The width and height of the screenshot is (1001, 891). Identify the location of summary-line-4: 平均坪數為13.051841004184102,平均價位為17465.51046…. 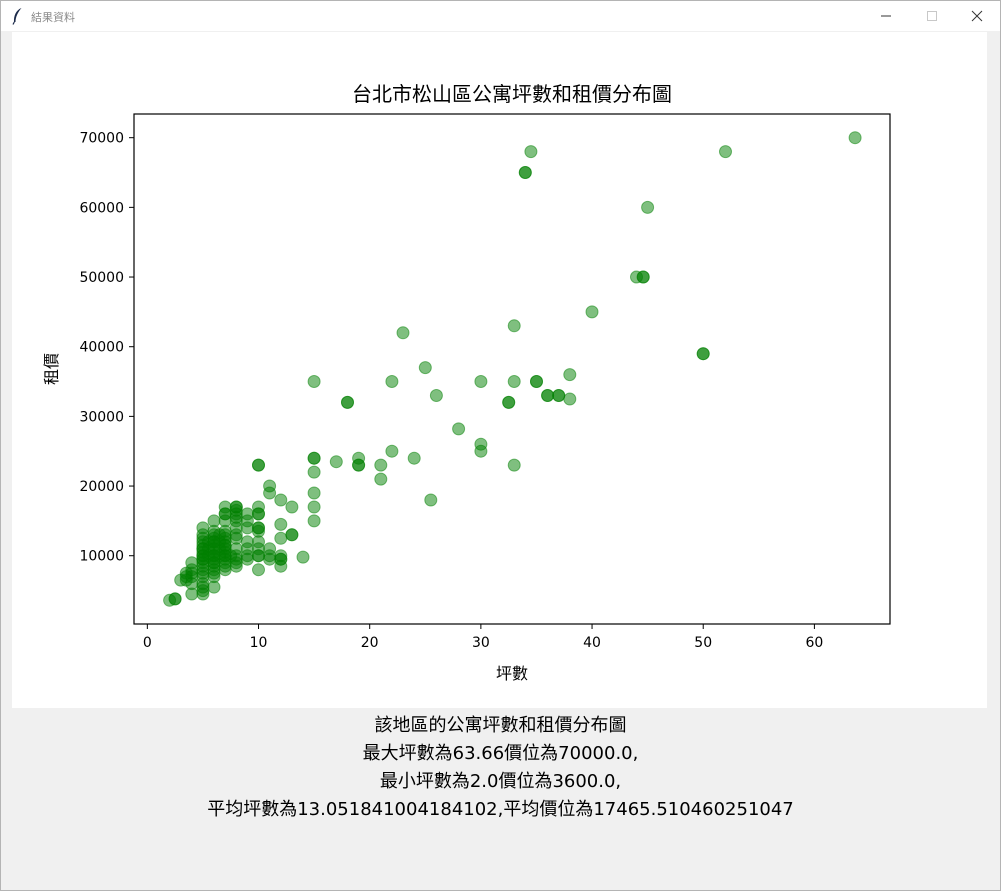
(500, 809).